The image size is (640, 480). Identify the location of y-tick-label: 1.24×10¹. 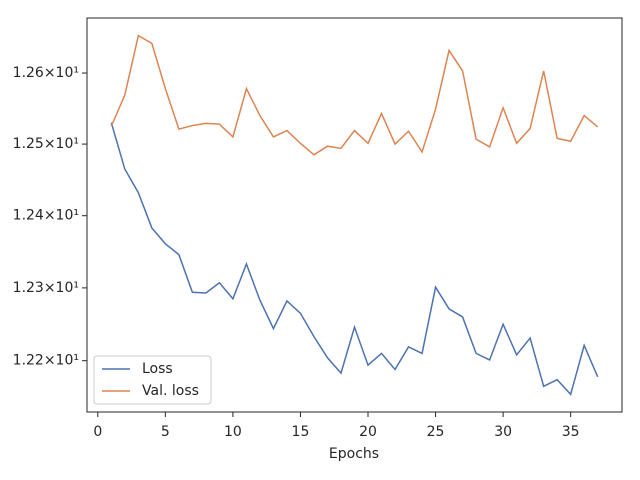
(46, 216).